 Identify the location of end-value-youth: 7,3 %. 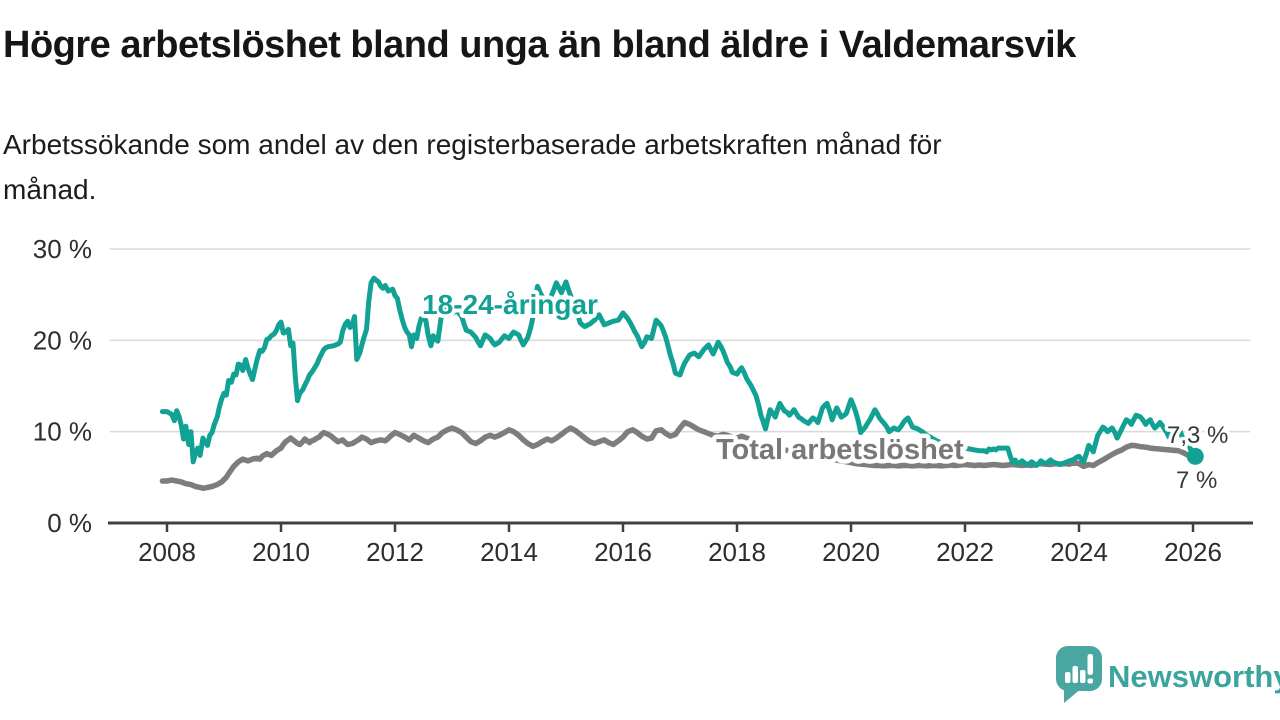
(1197, 435).